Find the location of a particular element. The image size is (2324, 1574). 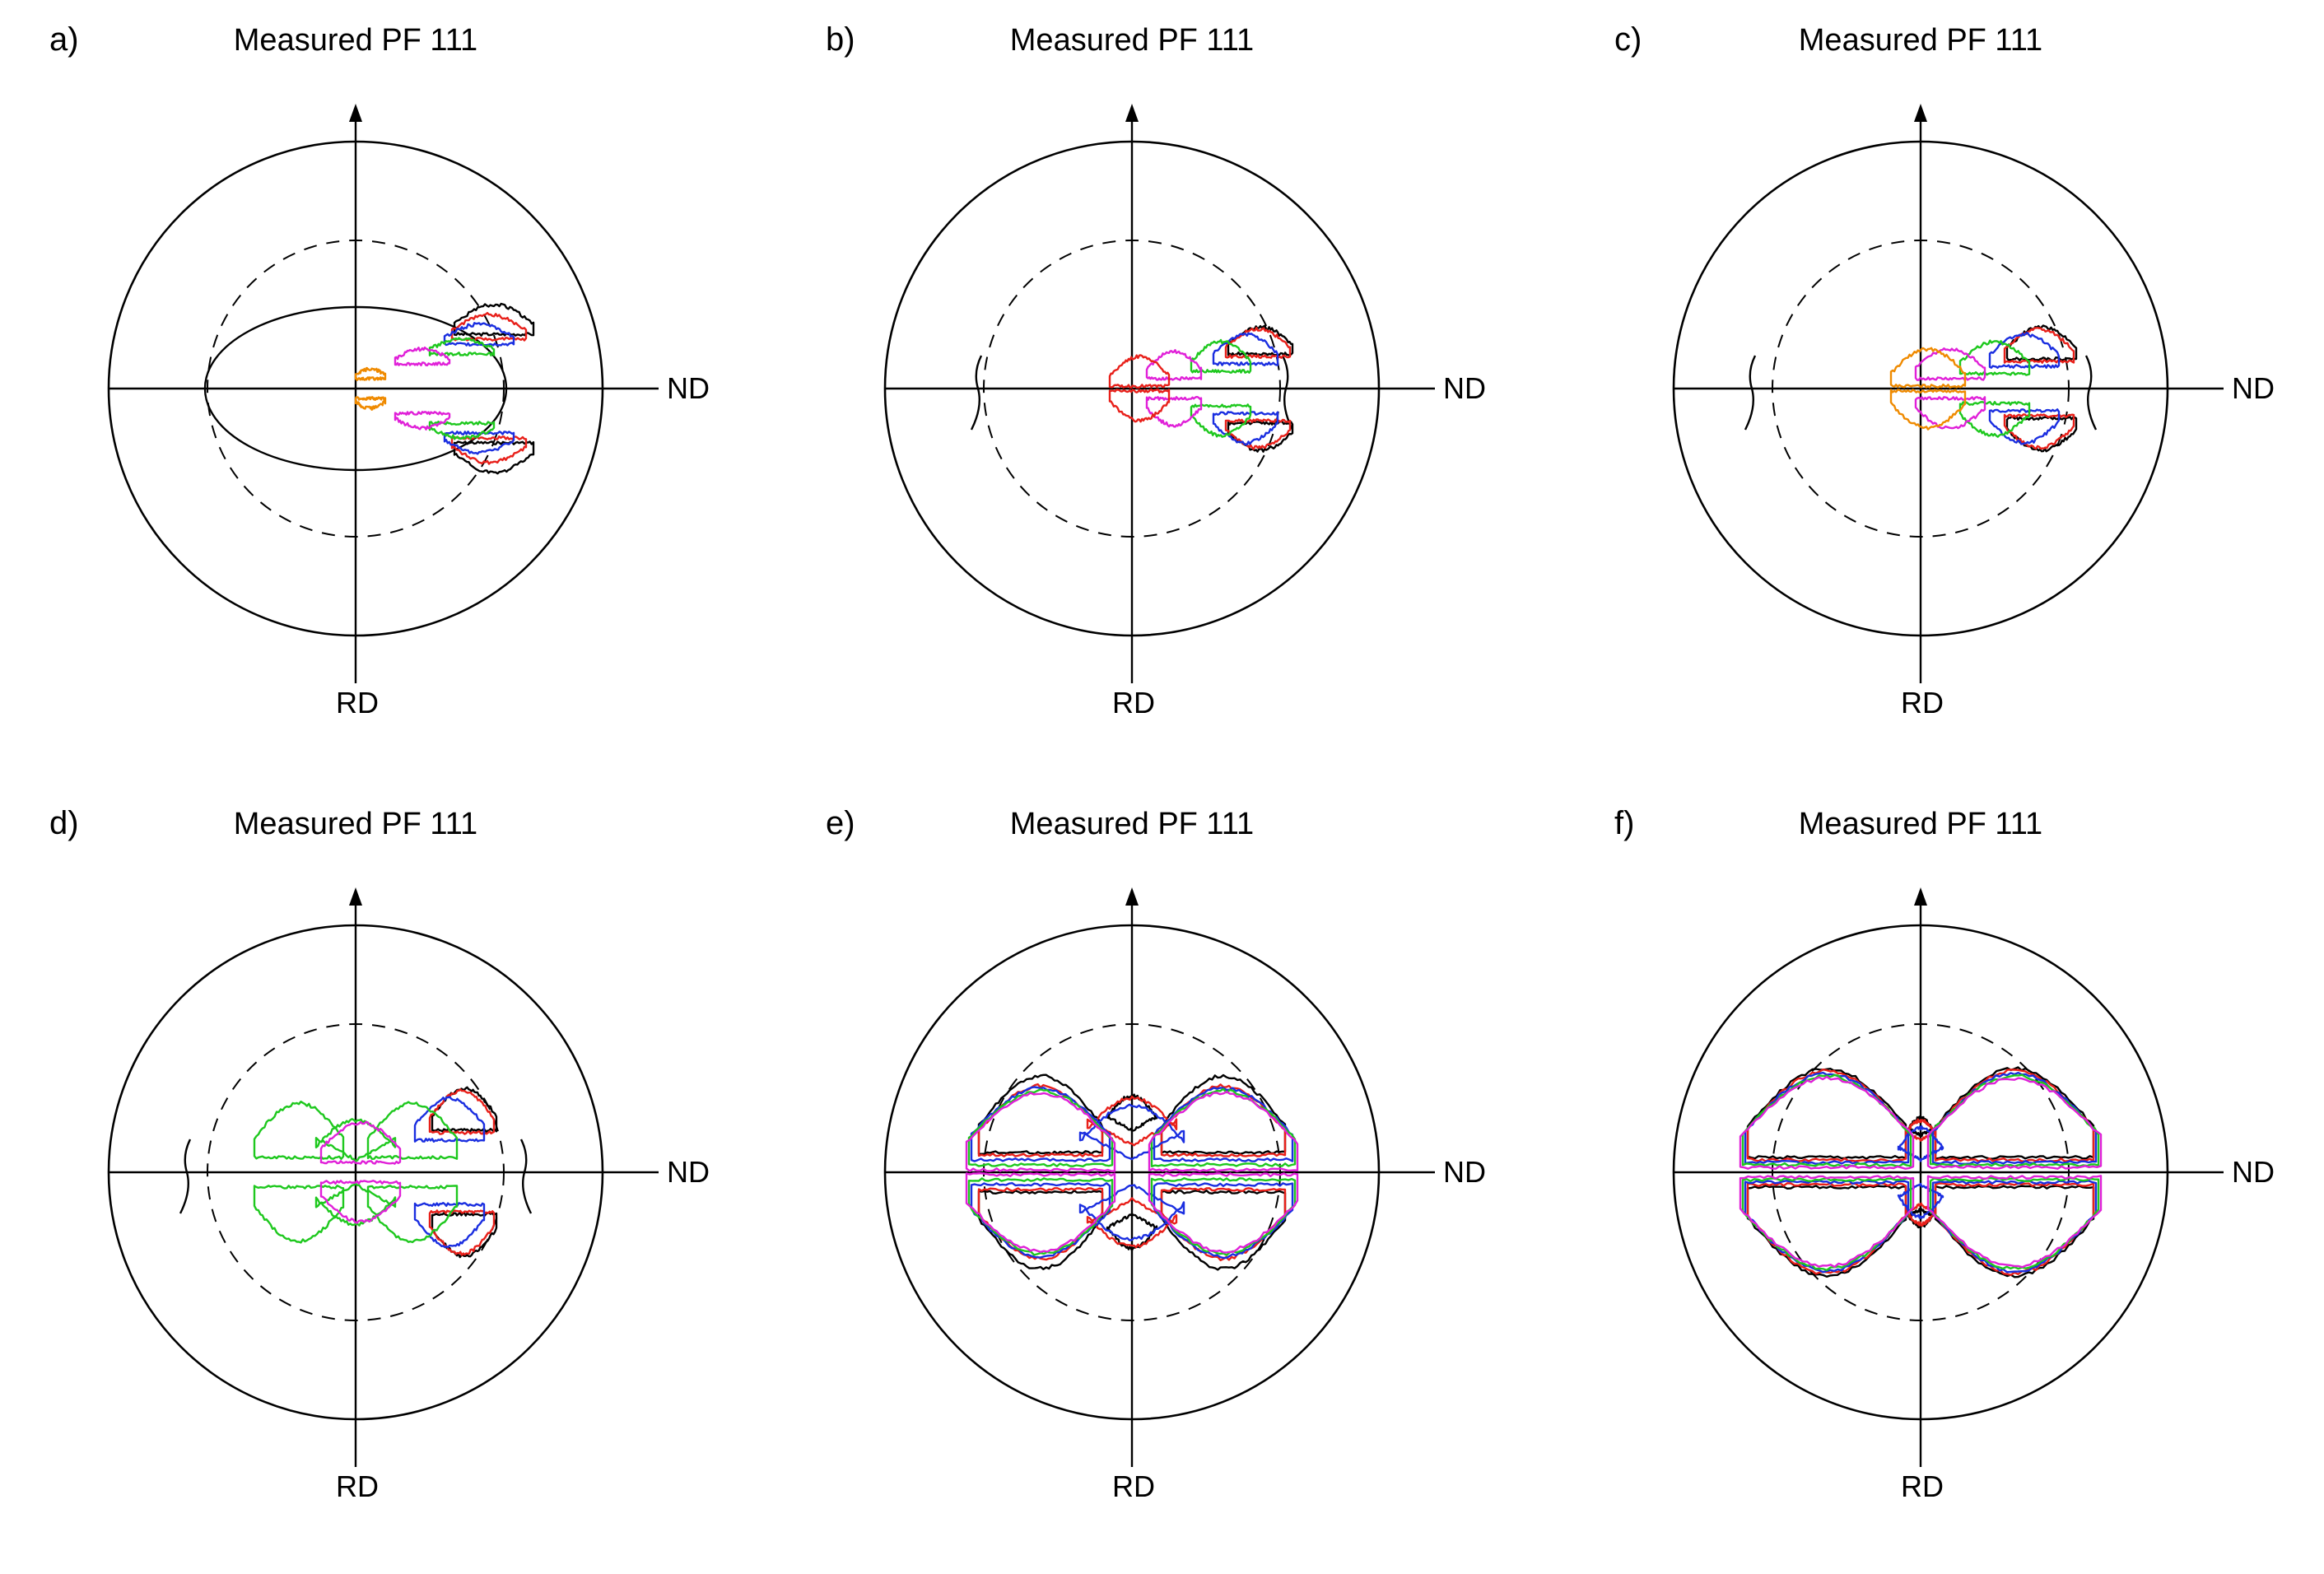

panel-letter: d) is located at coordinates (64, 823).